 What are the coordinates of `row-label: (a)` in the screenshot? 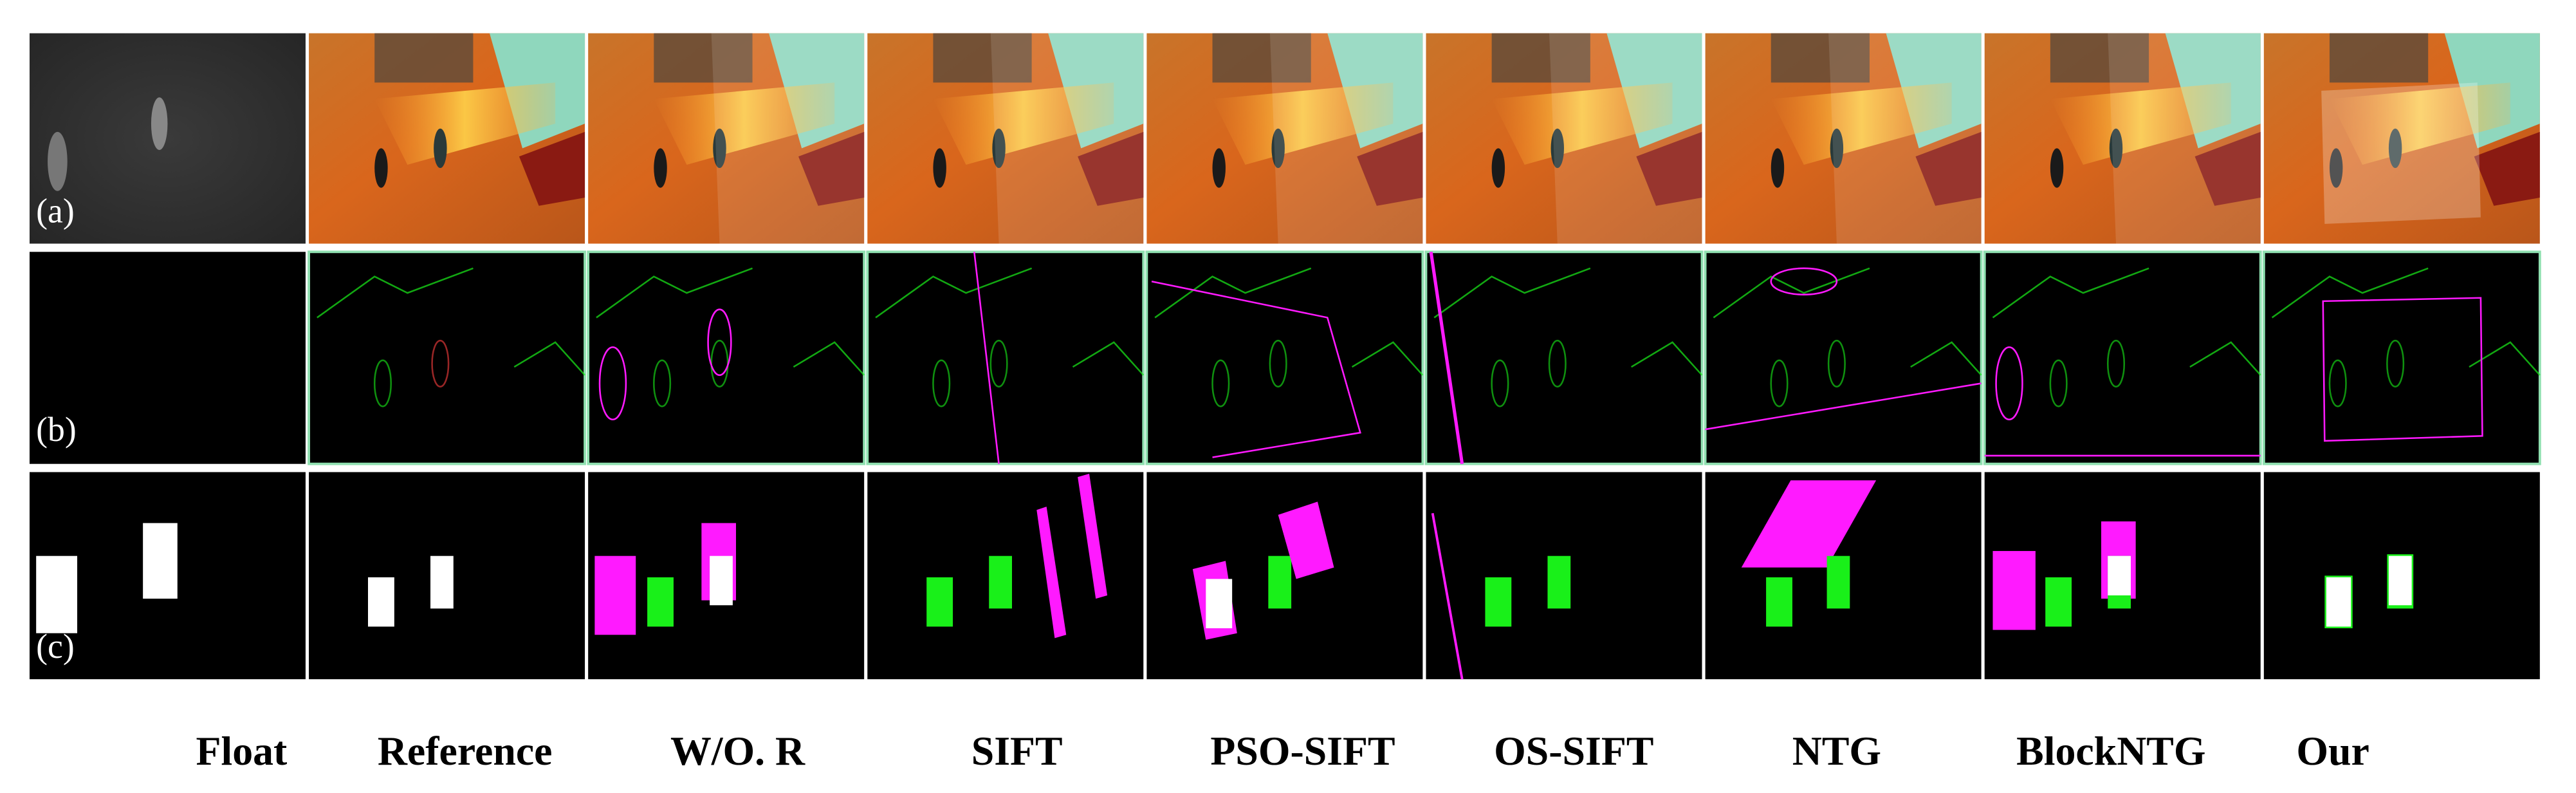 It's located at (55, 211).